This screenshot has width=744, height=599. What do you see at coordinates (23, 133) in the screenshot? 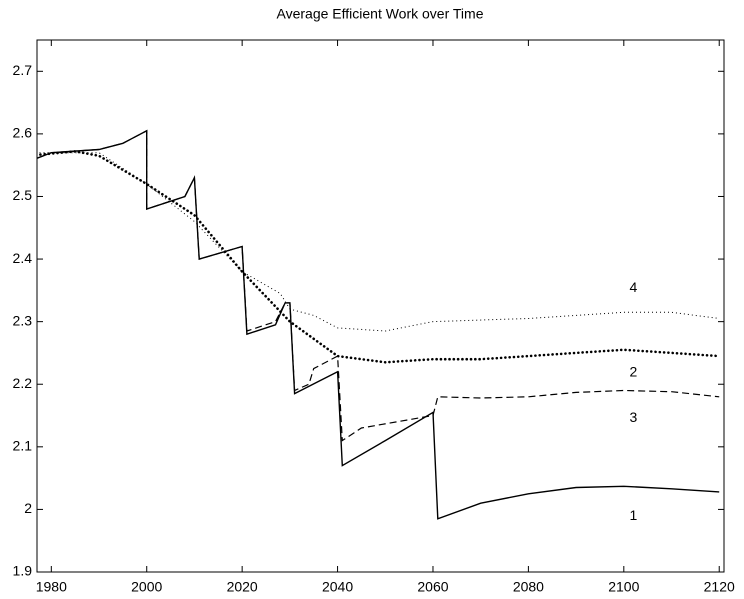
I see `y-tick-label: 2.6` at bounding box center [23, 133].